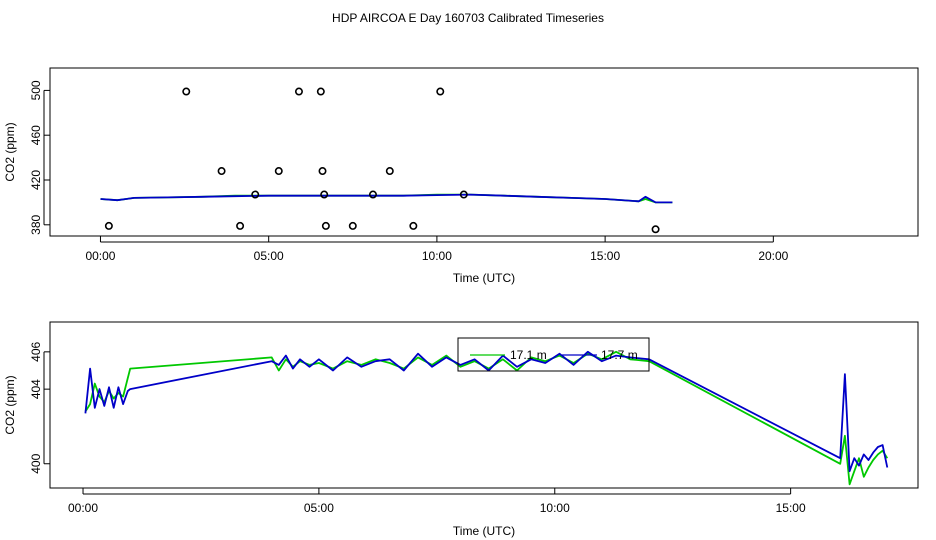 The height and width of the screenshot is (540, 936). I want to click on bottom-x-axis-label: Time (UTC), so click(484, 531).